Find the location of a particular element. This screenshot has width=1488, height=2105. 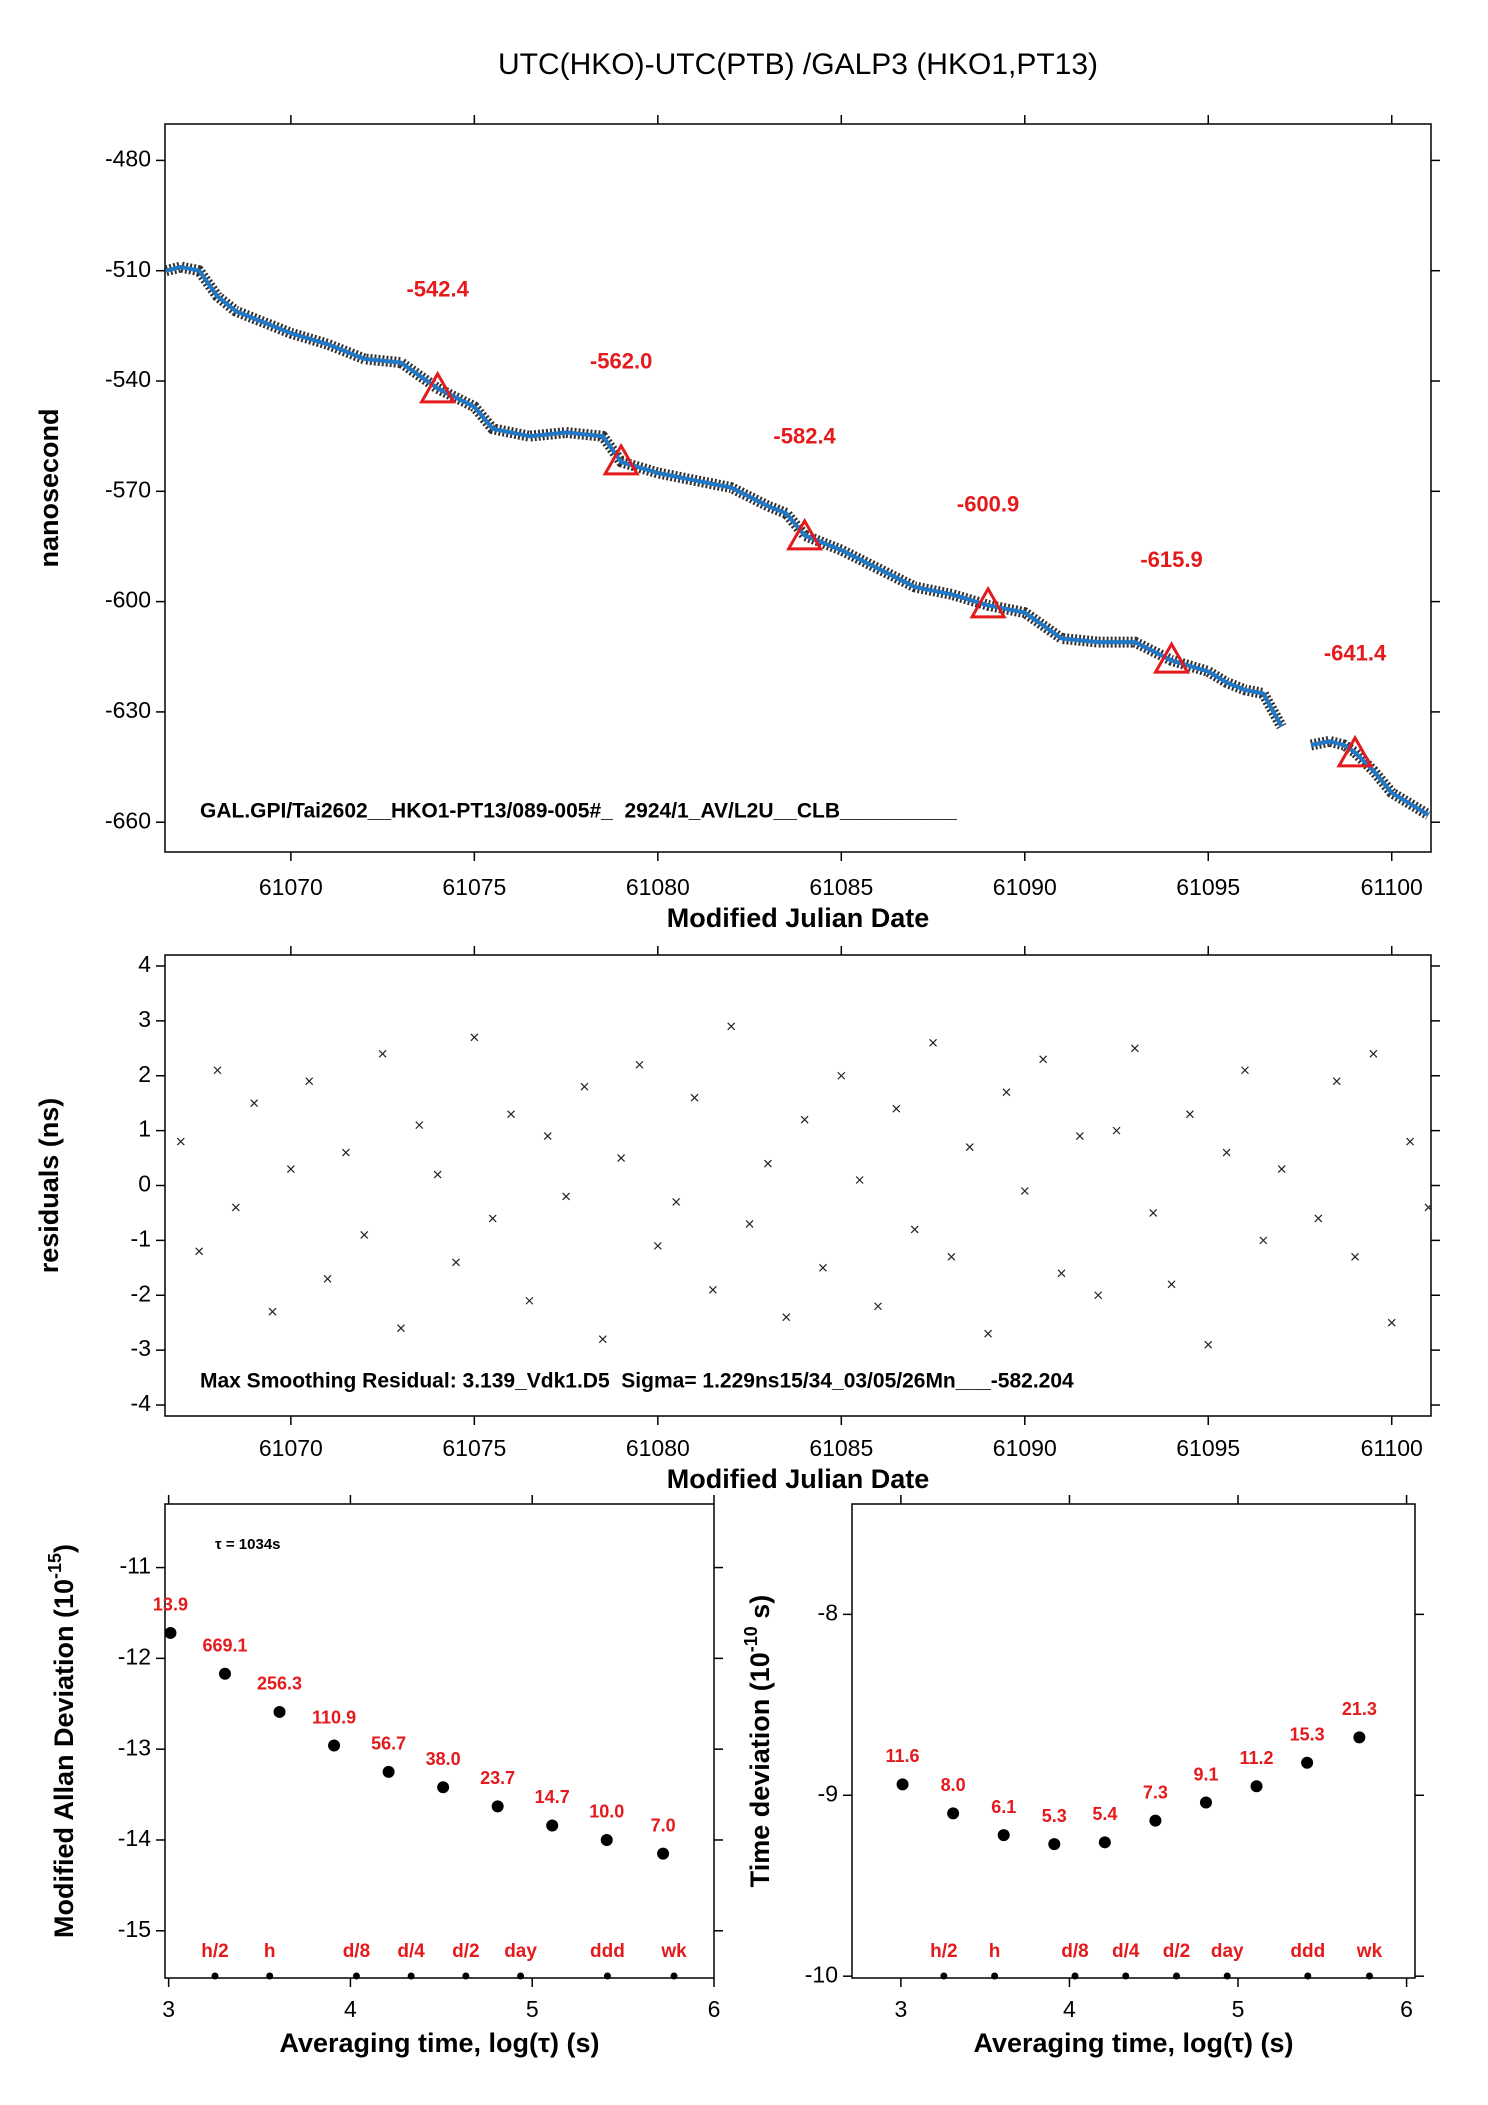

y-tick-label: -12 is located at coordinates (134, 1656).